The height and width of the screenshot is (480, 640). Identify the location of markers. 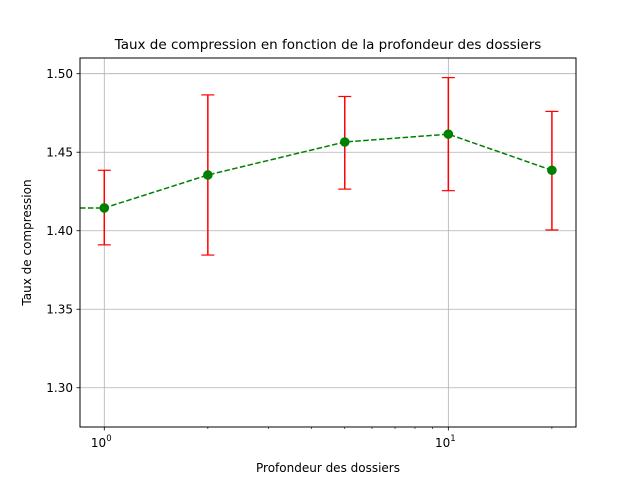
(328, 171).